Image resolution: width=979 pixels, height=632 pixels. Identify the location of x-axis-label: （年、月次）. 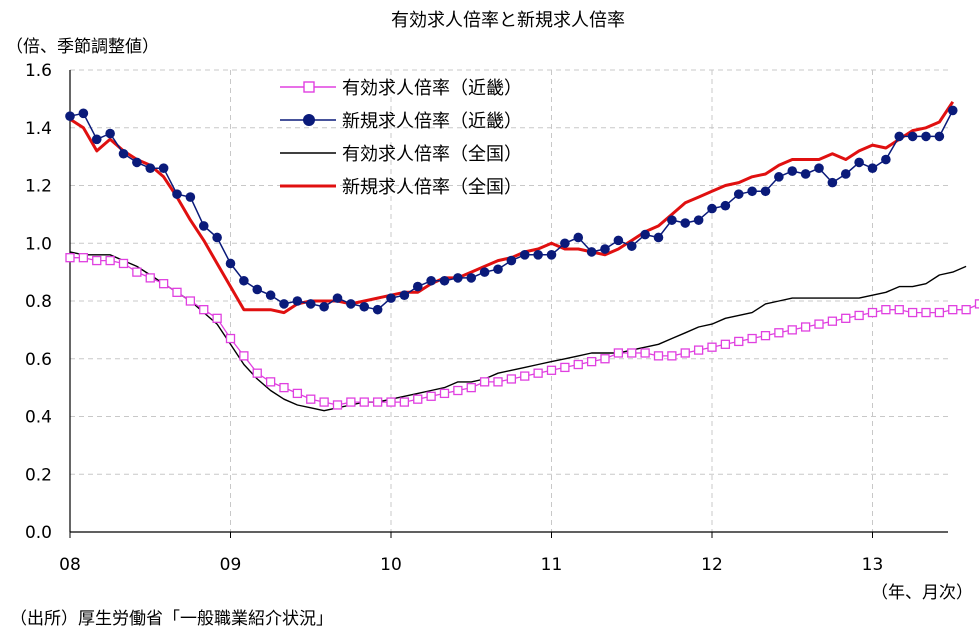
(922, 593).